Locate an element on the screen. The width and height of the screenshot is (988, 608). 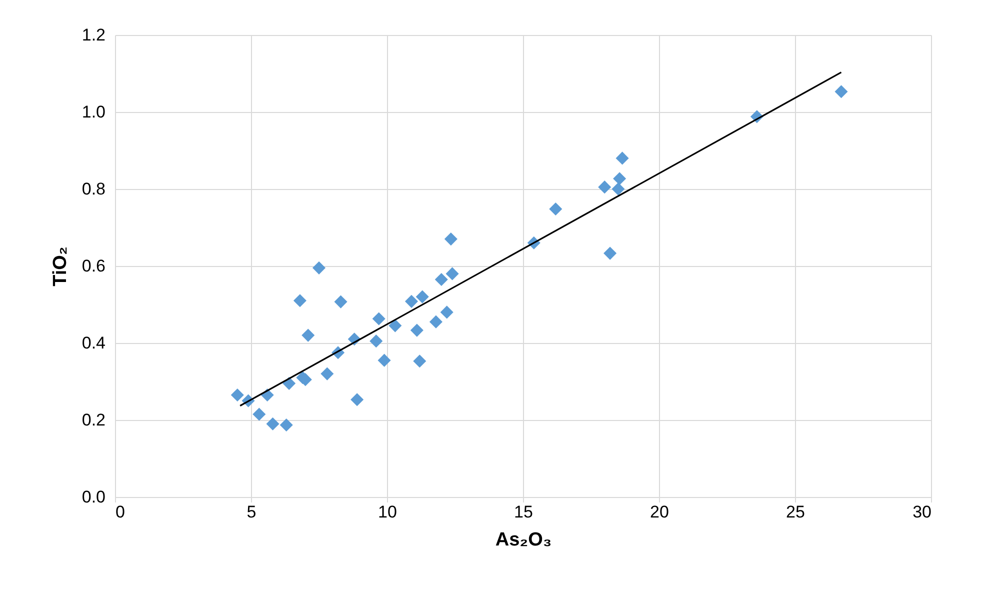
y-tick-label: 1.0 is located at coordinates (94, 112).